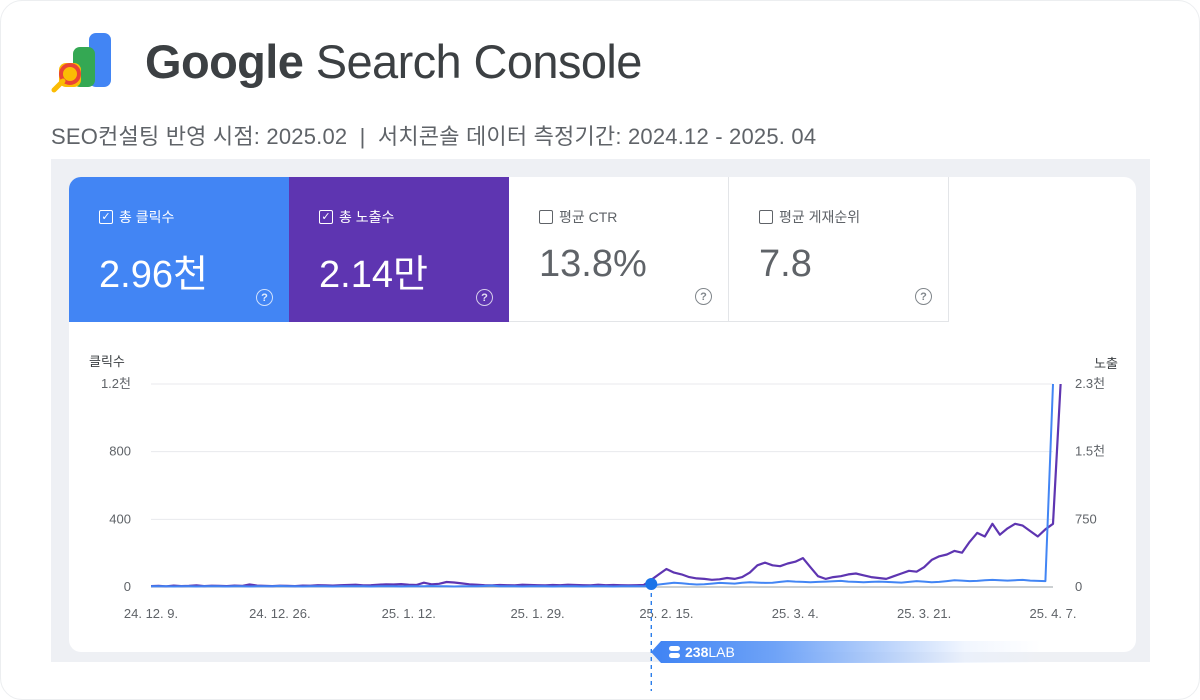 This screenshot has height=700, width=1200. I want to click on watermark-lab: LAB, so click(721, 652).